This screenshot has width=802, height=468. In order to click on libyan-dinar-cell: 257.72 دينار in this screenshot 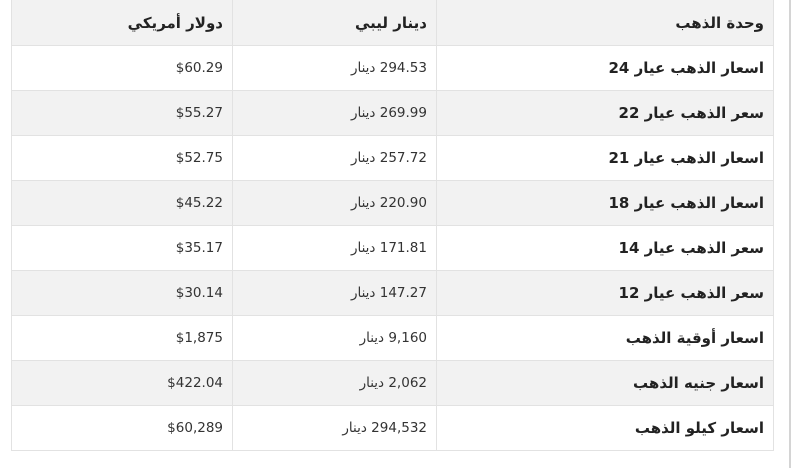, I will do `click(334, 158)`.